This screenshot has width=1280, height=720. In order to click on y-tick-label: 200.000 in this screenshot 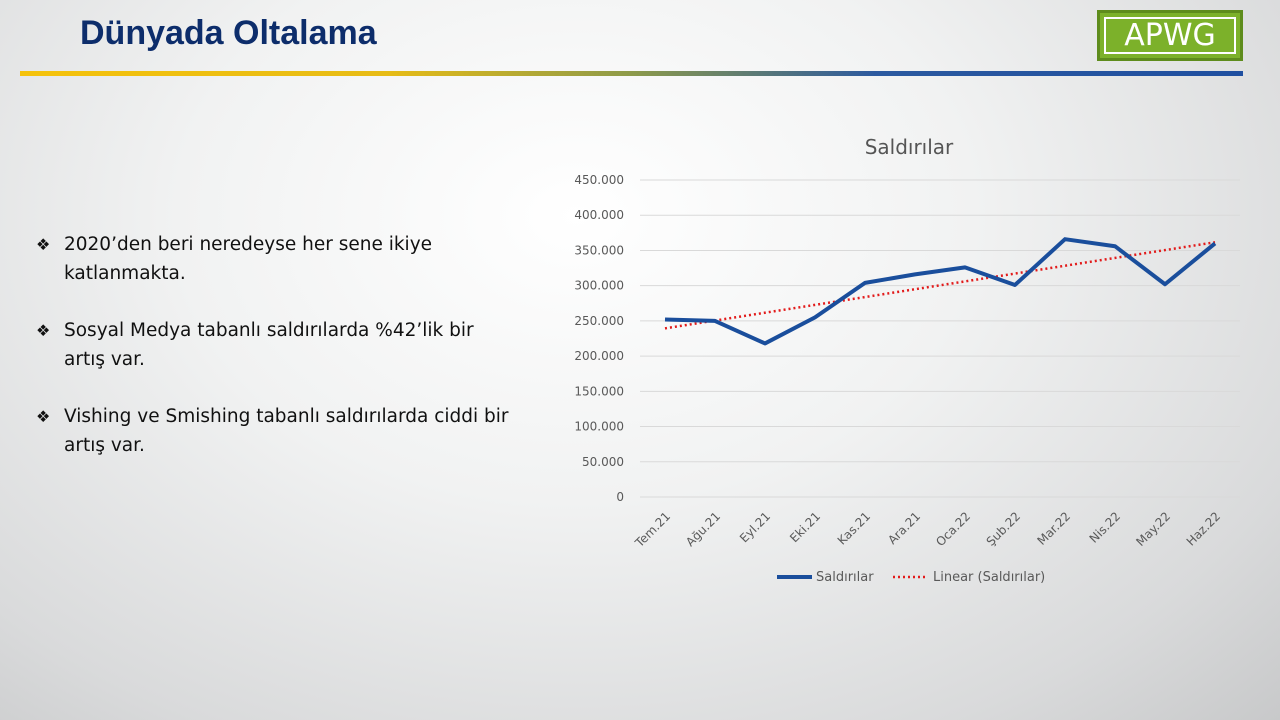, I will do `click(599, 356)`.